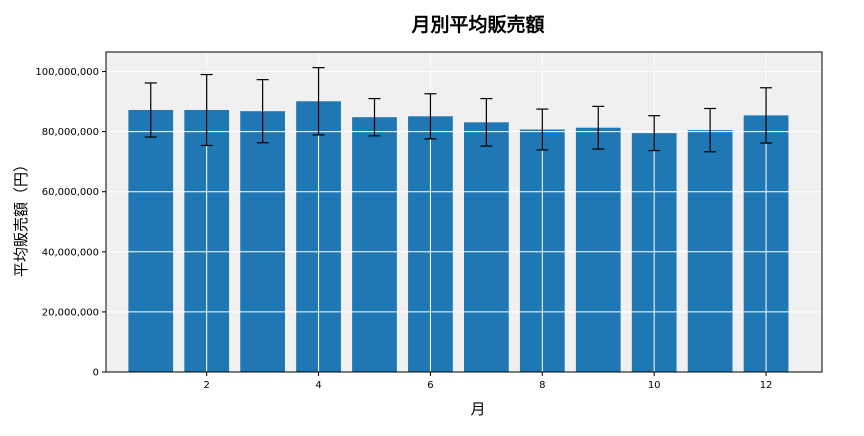 The width and height of the screenshot is (864, 436). What do you see at coordinates (458, 110) in the screenshot?
I see `error-bars` at bounding box center [458, 110].